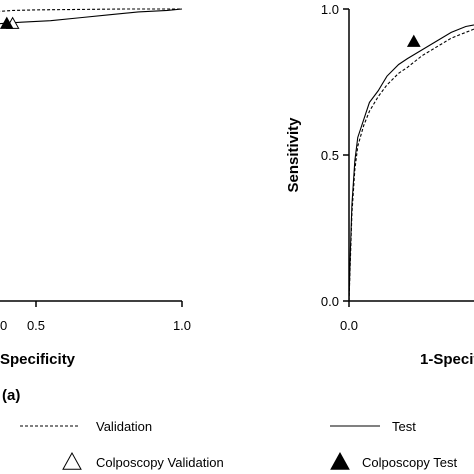 The width and height of the screenshot is (474, 474). Describe the element at coordinates (124, 426) in the screenshot. I see `legend-label: Validation` at that location.